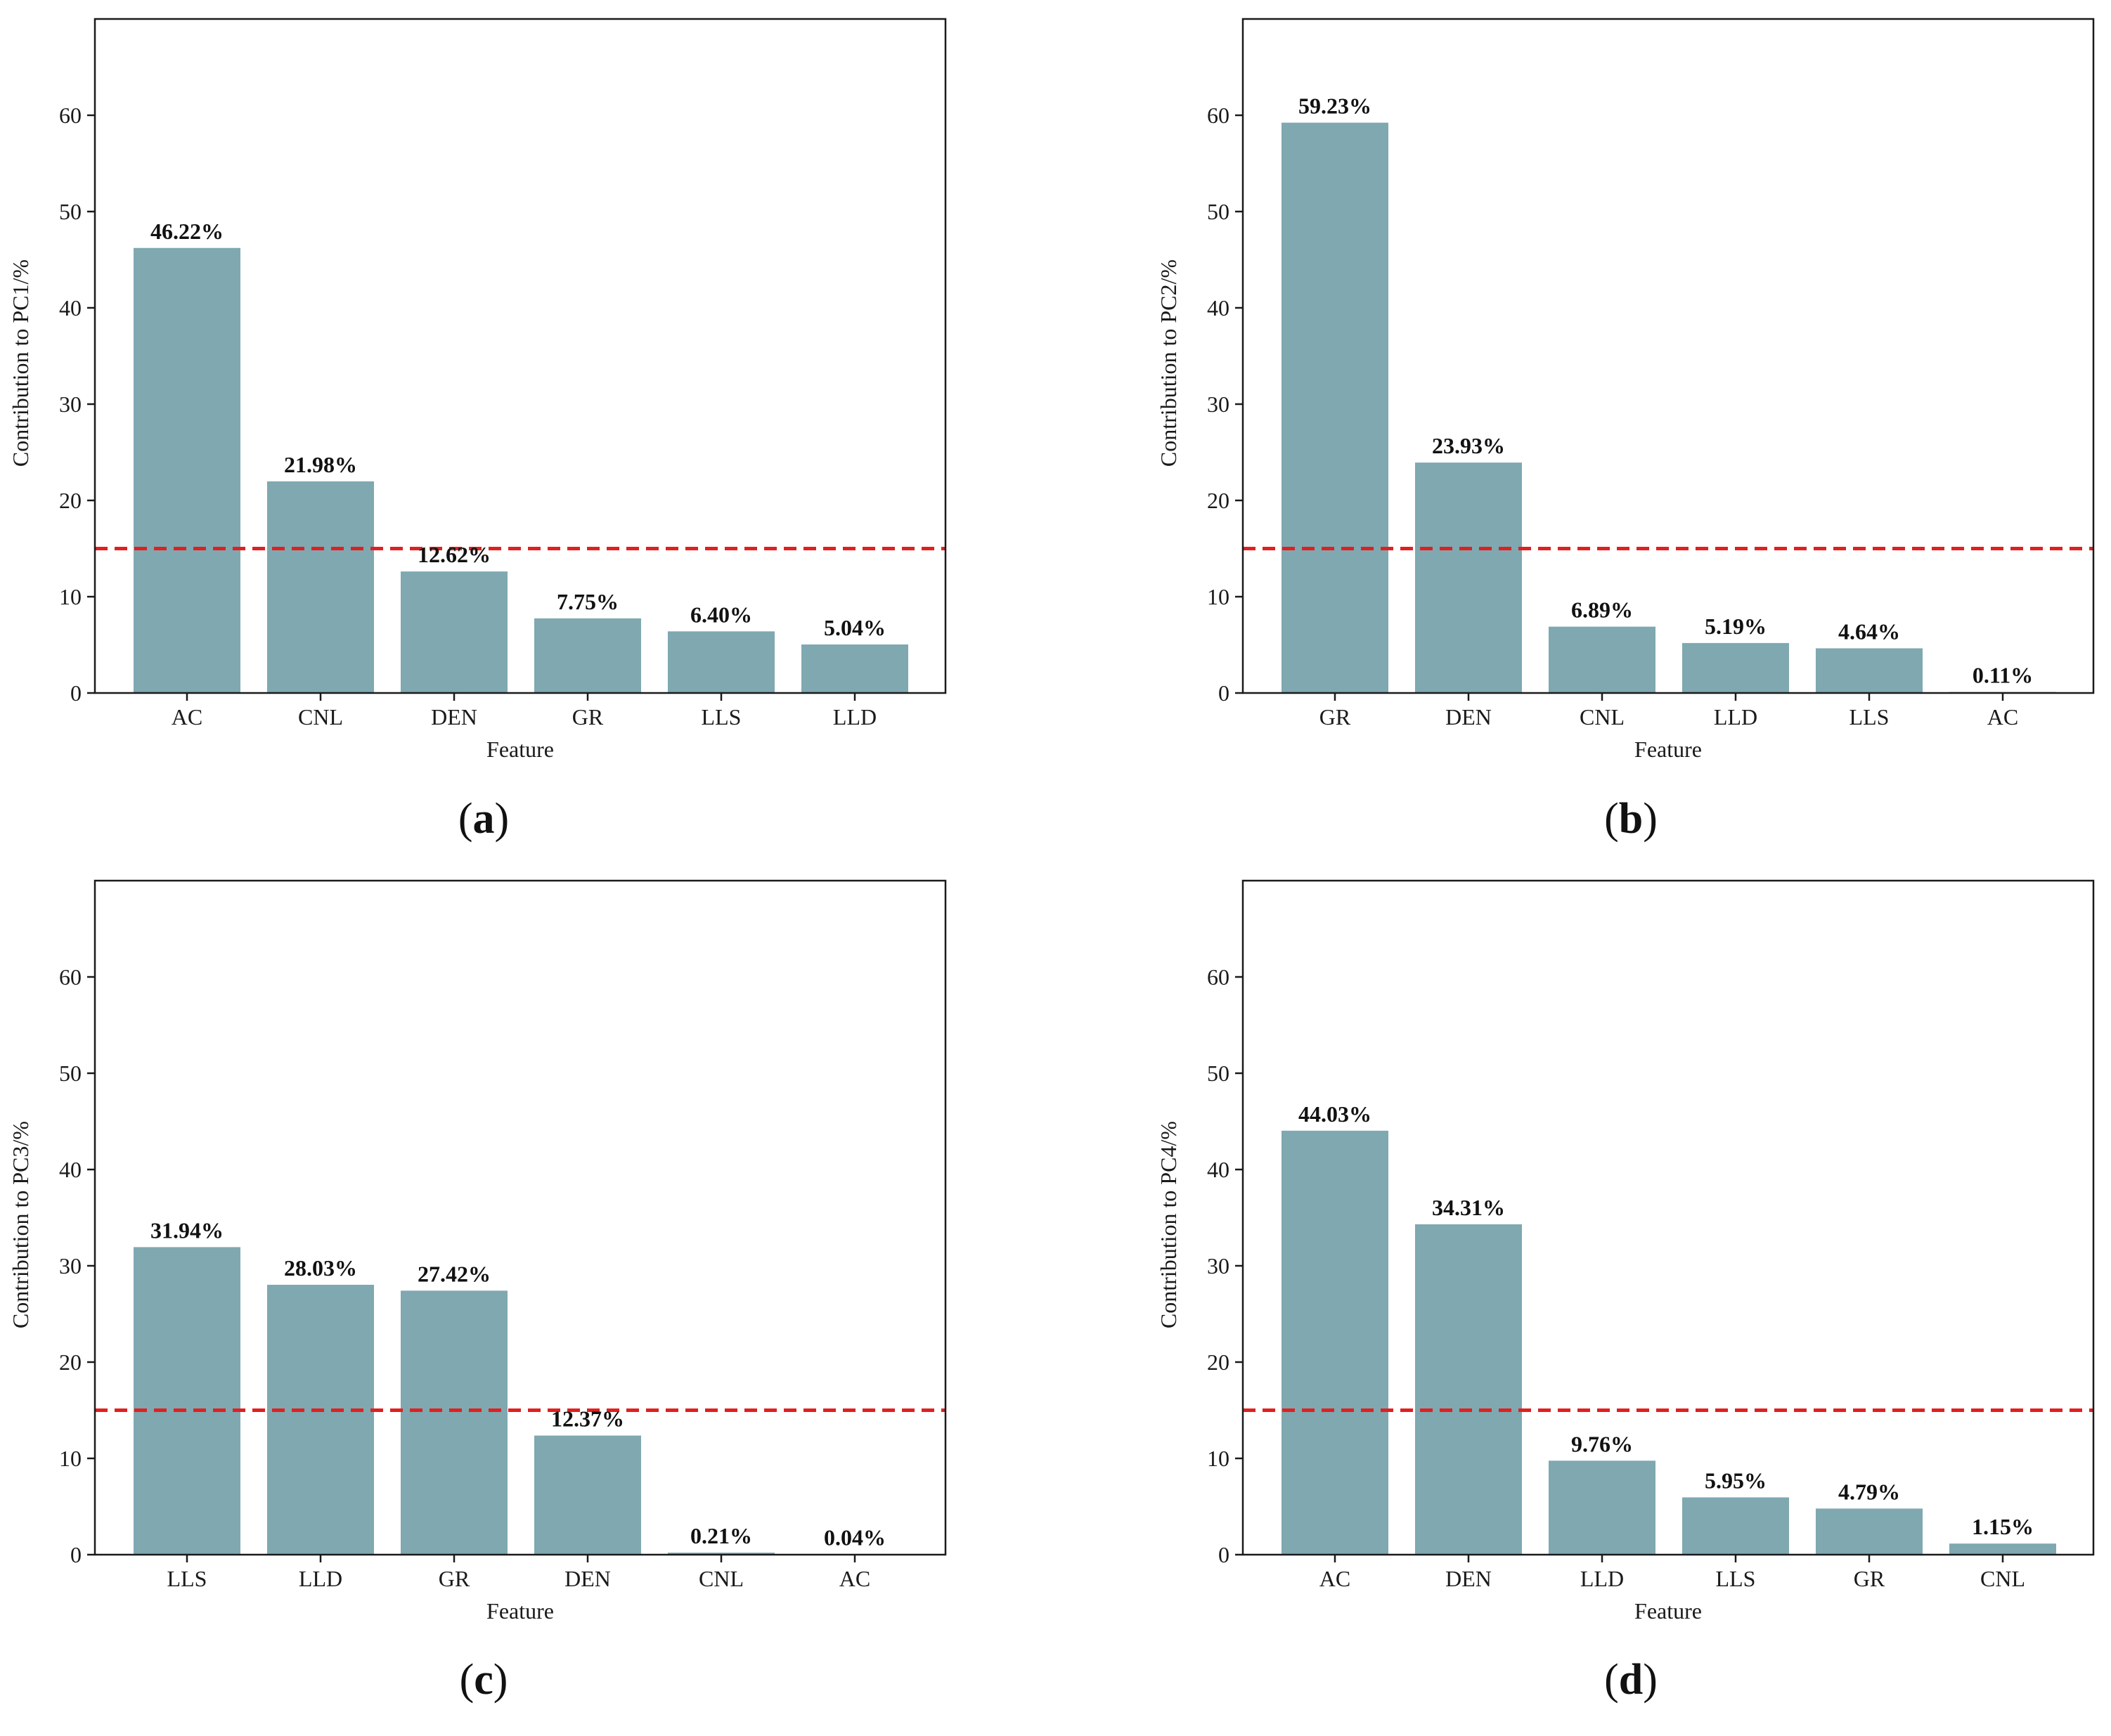 The width and height of the screenshot is (2111, 1736). What do you see at coordinates (855, 1537) in the screenshot?
I see `data-label: 0.04%` at bounding box center [855, 1537].